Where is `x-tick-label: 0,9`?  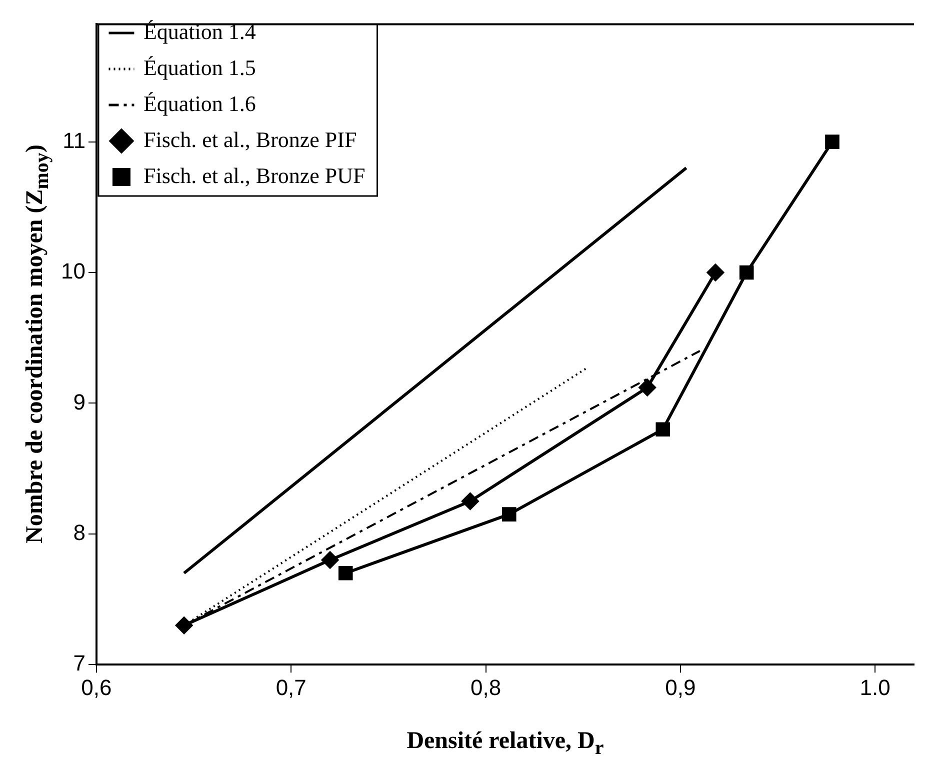 x-tick-label: 0,9 is located at coordinates (680, 687).